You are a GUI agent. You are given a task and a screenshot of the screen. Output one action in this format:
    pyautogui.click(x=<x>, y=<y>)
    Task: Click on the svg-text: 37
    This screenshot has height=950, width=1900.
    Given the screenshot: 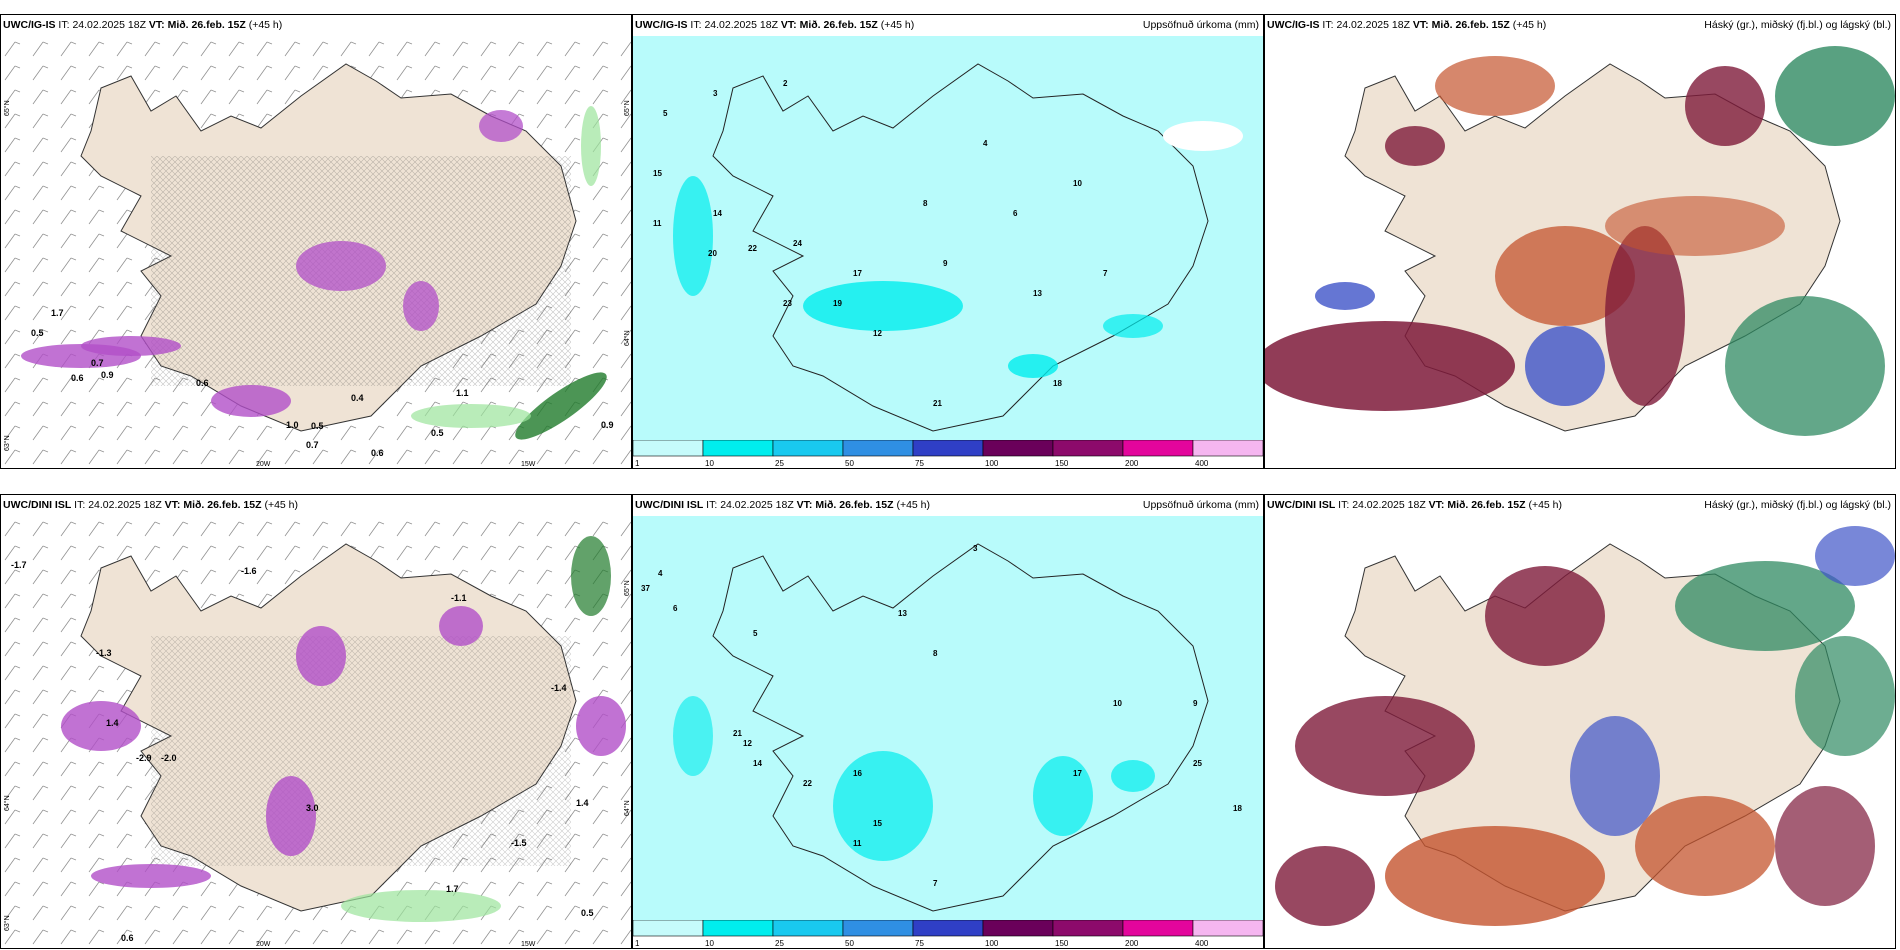 What is the action you would take?
    pyautogui.click(x=645, y=588)
    